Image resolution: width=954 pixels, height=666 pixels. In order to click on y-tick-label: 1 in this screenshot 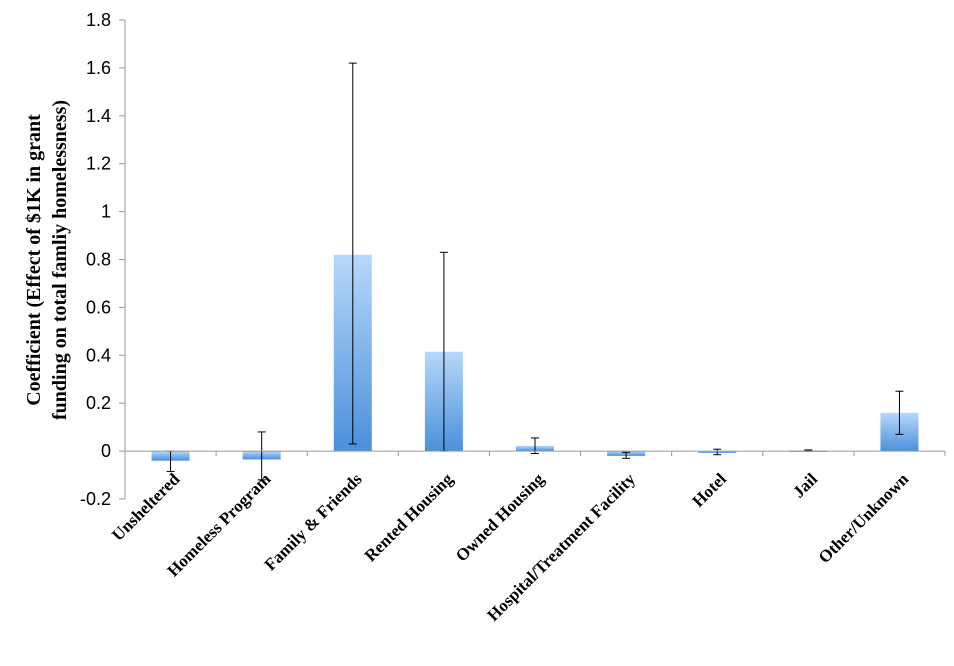, I will do `click(106, 212)`.